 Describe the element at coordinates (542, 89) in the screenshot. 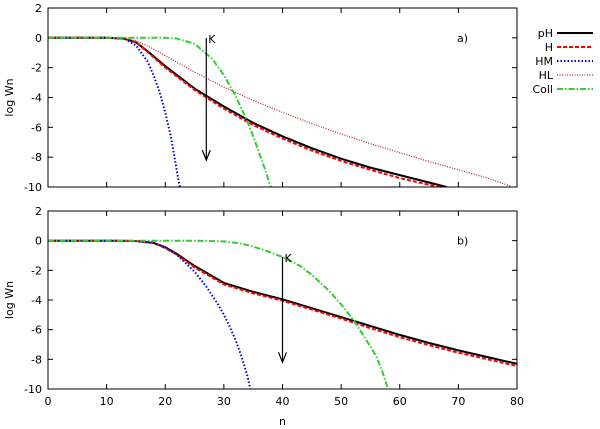

I see `legend-label: Coll` at that location.